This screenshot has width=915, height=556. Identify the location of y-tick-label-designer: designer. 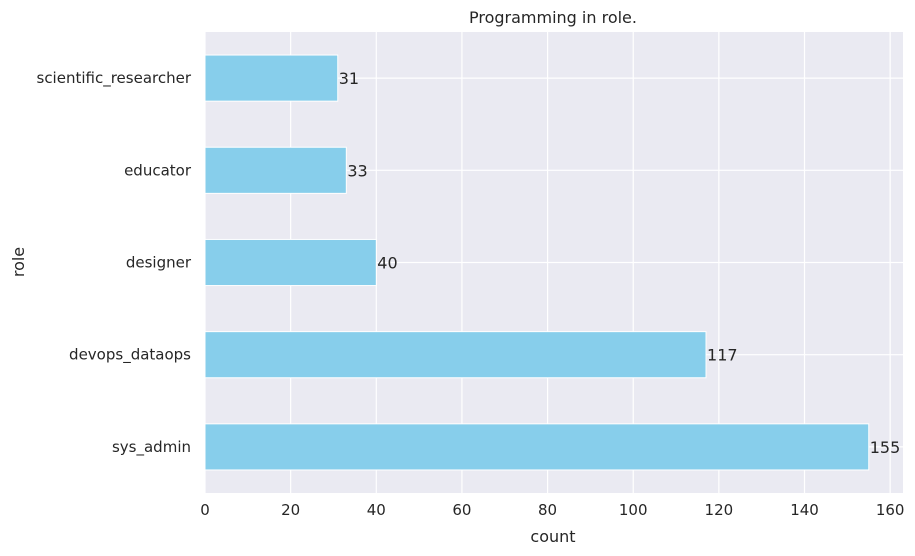
(159, 263).